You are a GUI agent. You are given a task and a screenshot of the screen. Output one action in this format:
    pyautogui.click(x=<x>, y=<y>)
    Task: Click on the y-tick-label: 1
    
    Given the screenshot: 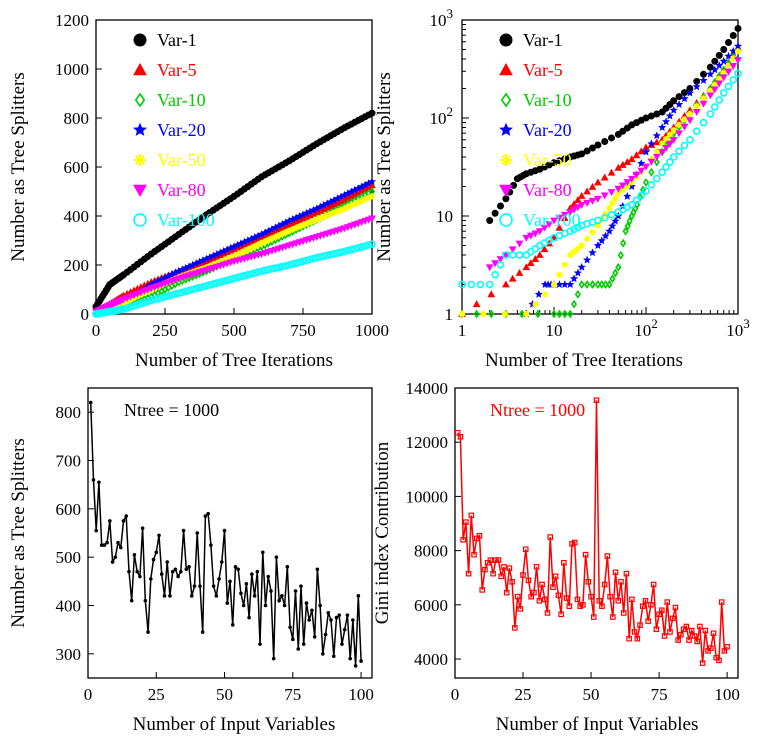 What is the action you would take?
    pyautogui.click(x=449, y=314)
    